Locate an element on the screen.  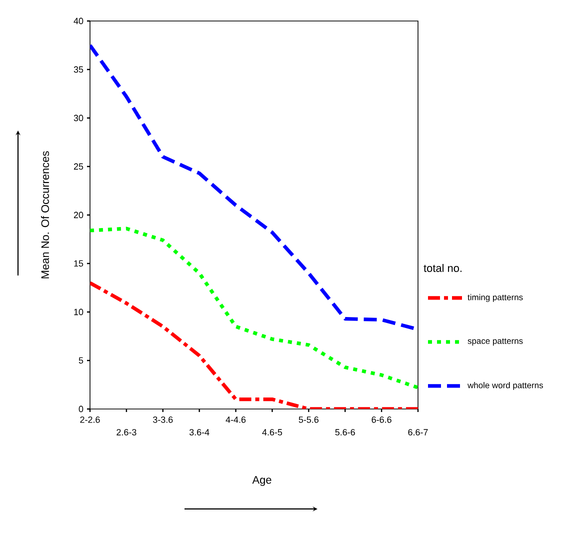
legend-label: space patterns is located at coordinates (495, 342).